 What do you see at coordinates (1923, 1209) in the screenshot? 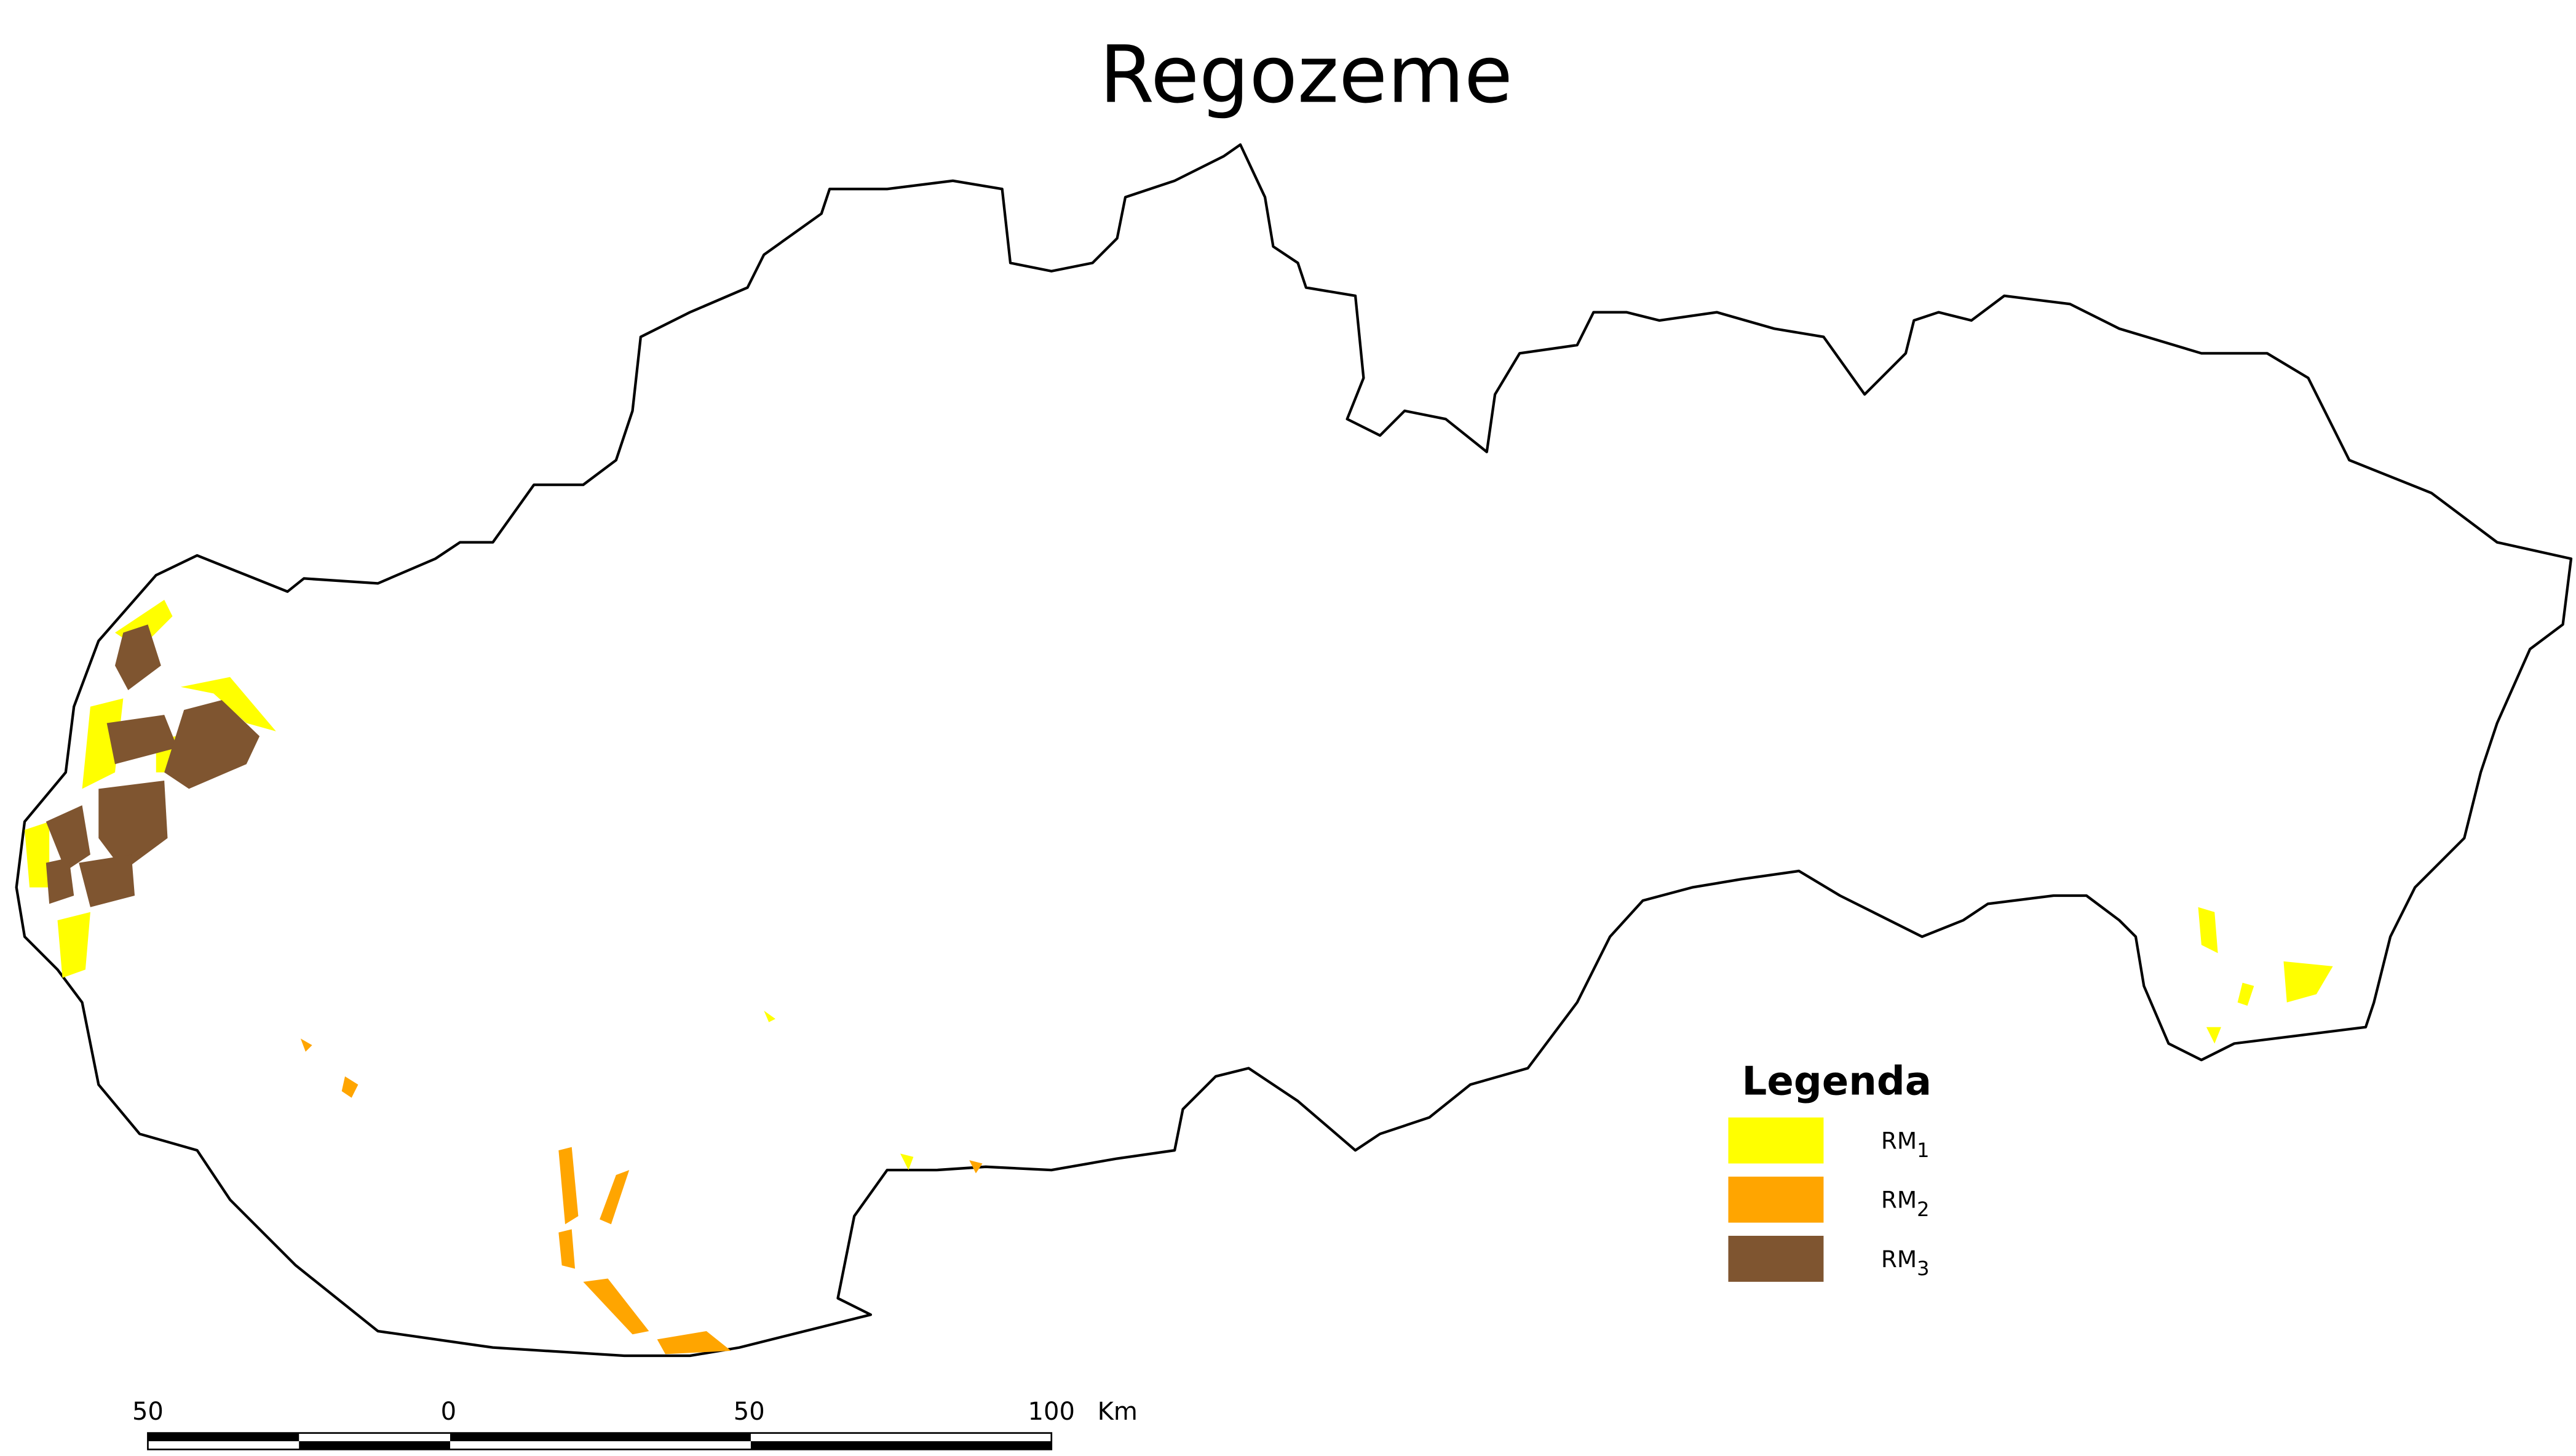
I see `legend-label-sub: 2` at bounding box center [1923, 1209].